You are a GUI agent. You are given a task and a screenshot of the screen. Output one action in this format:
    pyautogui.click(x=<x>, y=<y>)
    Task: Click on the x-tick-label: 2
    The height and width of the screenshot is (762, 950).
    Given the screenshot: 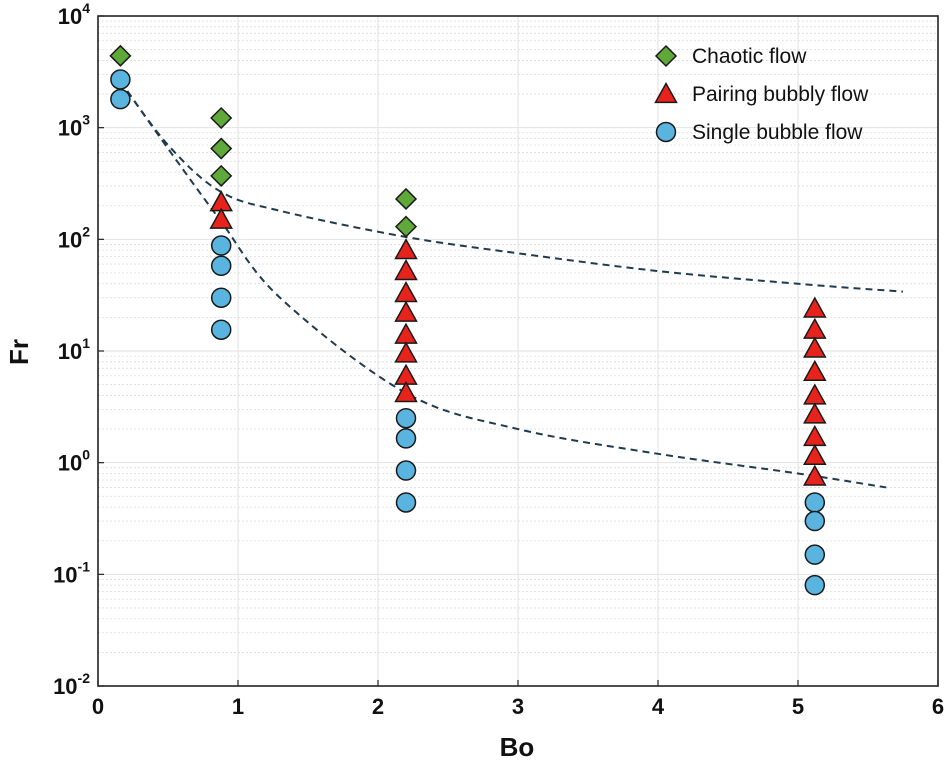 What is the action you would take?
    pyautogui.click(x=378, y=706)
    